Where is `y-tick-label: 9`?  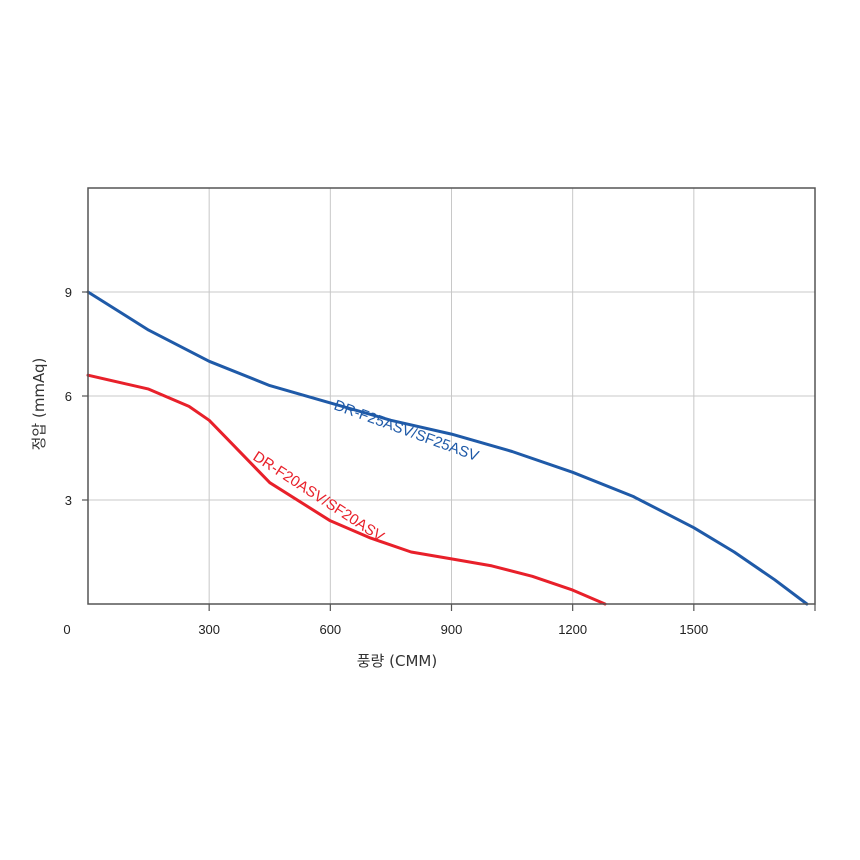 y-tick-label: 9 is located at coordinates (68, 292).